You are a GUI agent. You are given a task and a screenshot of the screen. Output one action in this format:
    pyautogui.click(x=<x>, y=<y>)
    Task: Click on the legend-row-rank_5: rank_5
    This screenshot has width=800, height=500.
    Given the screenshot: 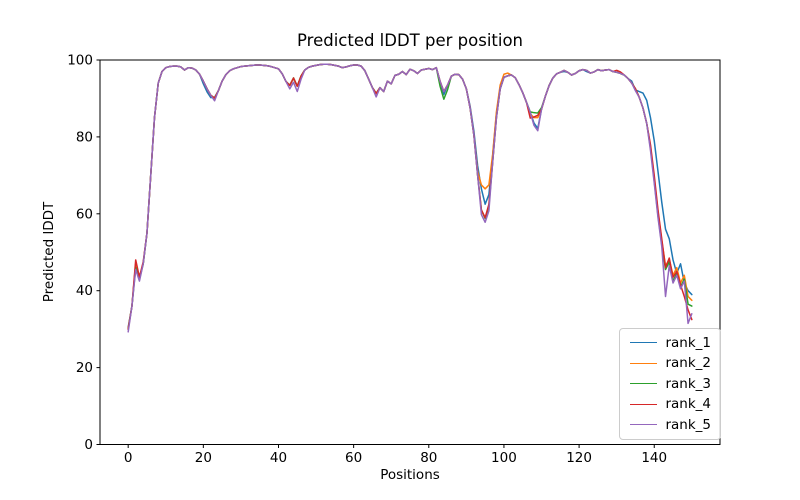 What is the action you would take?
    pyautogui.click(x=670, y=425)
    